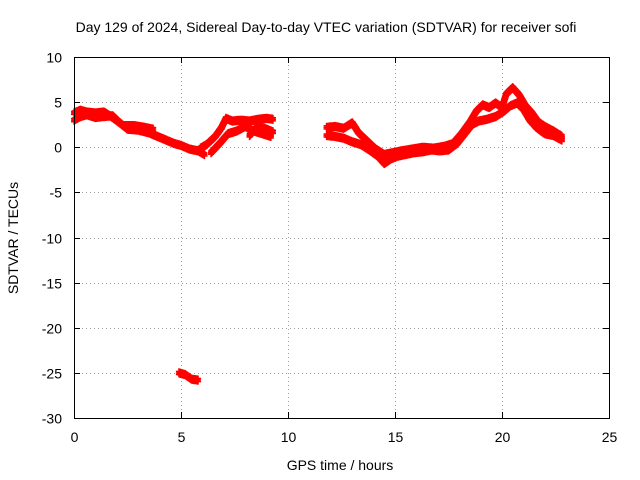 This screenshot has height=480, width=640. What do you see at coordinates (289, 437) in the screenshot?
I see `x-tick-label: 10` at bounding box center [289, 437].